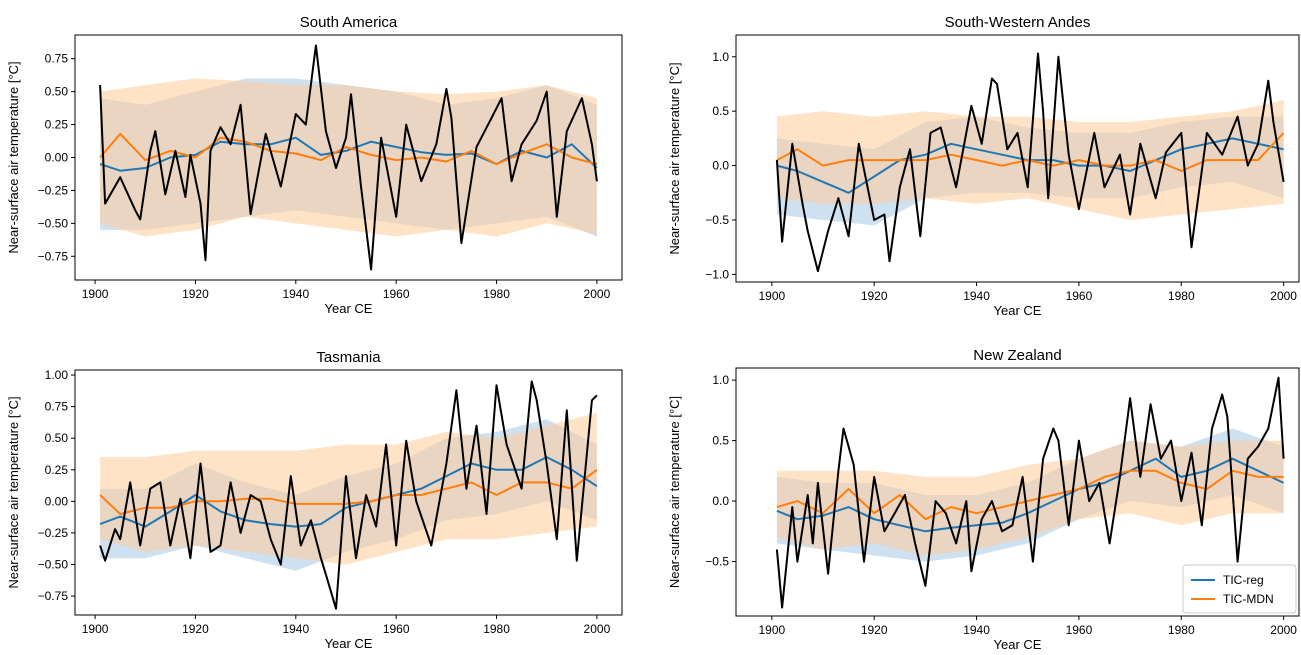 The width and height of the screenshot is (1301, 655). I want to click on legend-label: TIC-reg, so click(1243, 580).